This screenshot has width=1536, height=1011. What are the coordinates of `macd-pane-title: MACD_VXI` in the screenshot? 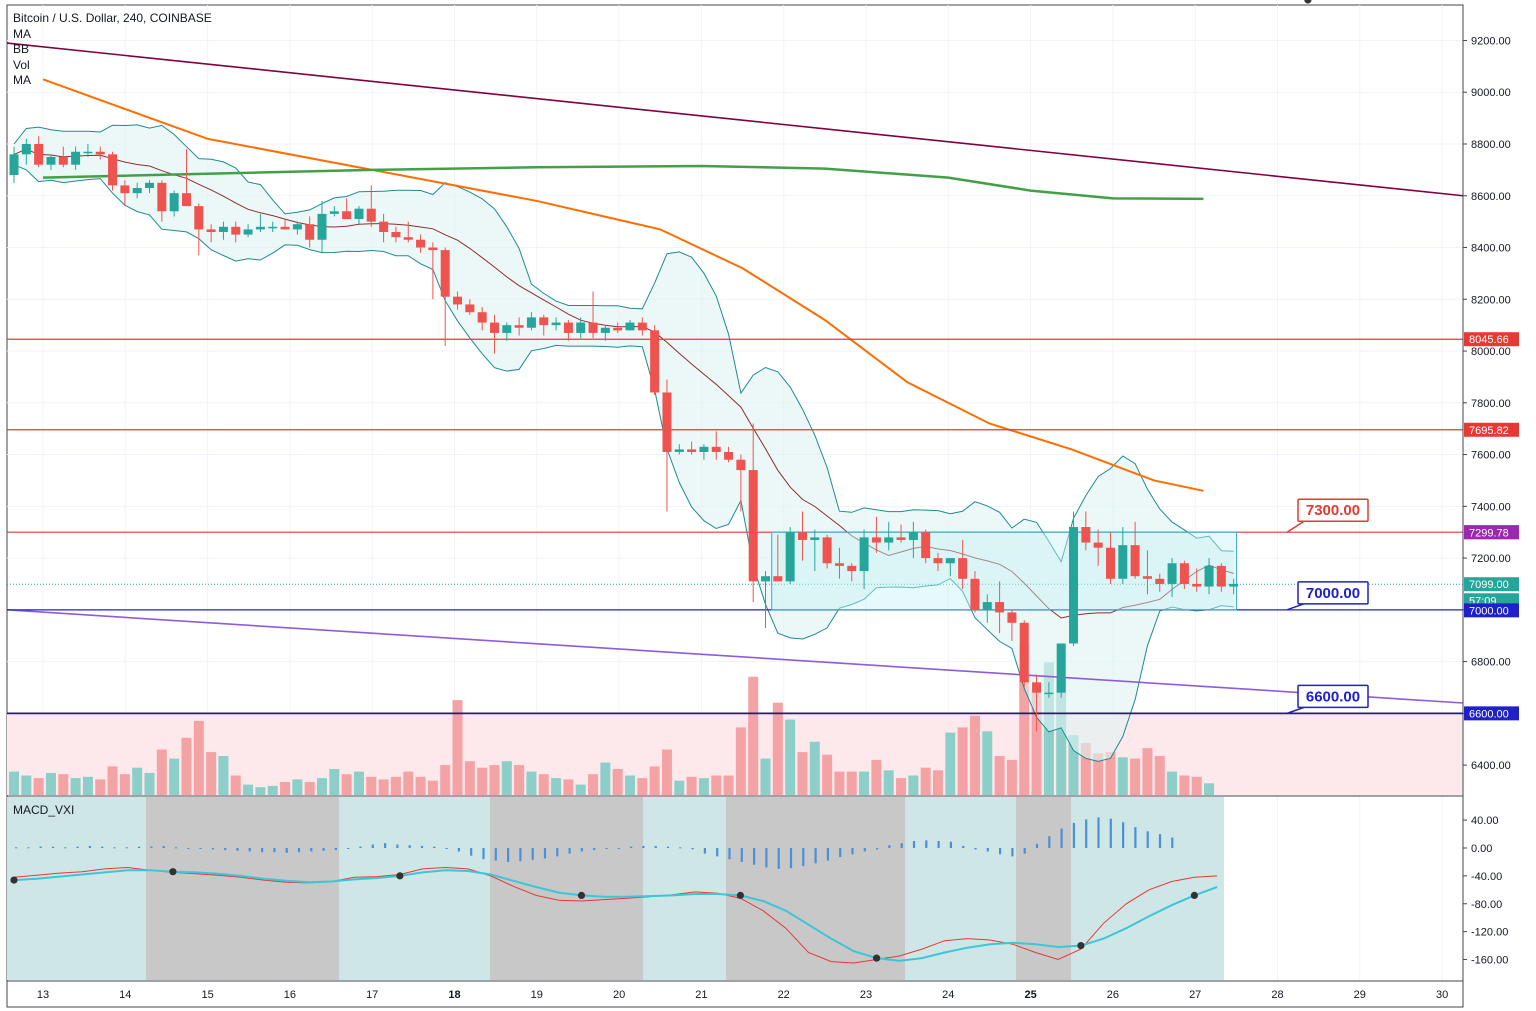 It's located at (44, 810).